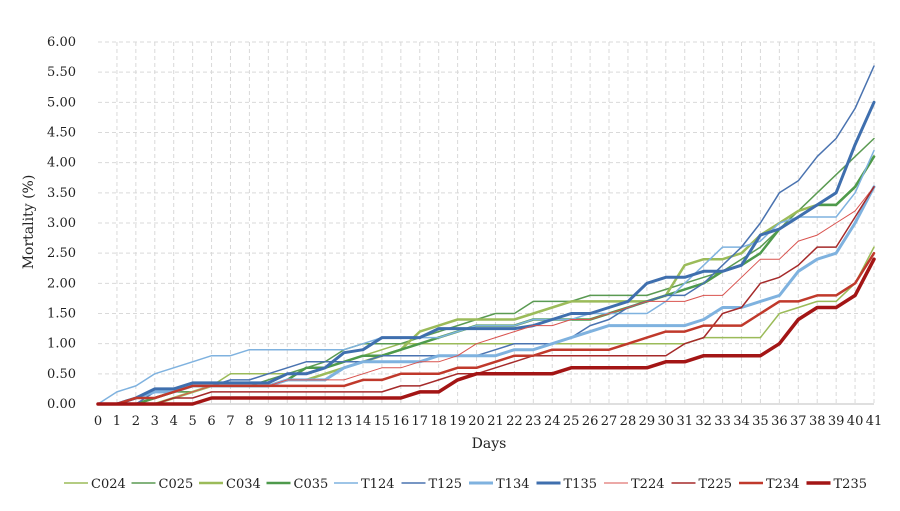 This screenshot has width=900, height=511. What do you see at coordinates (192, 421) in the screenshot?
I see `x-tick-label: 5` at bounding box center [192, 421].